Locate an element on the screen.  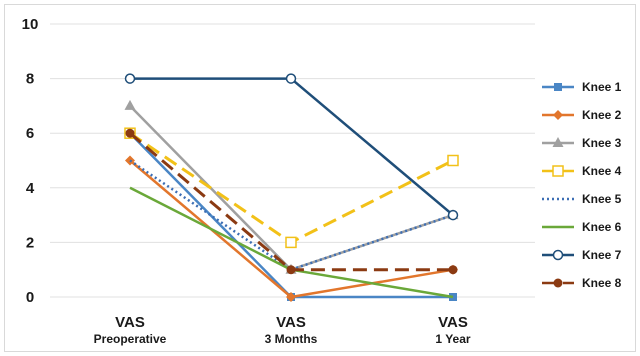
legend-item-knee-1: Knee 1 is located at coordinates (582, 87).